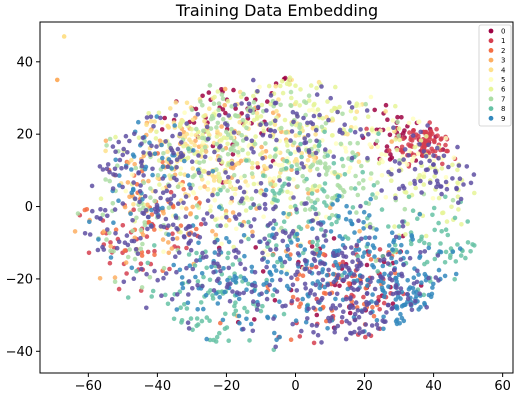  What do you see at coordinates (503, 119) in the screenshot?
I see `legend-label-9: 9` at bounding box center [503, 119].